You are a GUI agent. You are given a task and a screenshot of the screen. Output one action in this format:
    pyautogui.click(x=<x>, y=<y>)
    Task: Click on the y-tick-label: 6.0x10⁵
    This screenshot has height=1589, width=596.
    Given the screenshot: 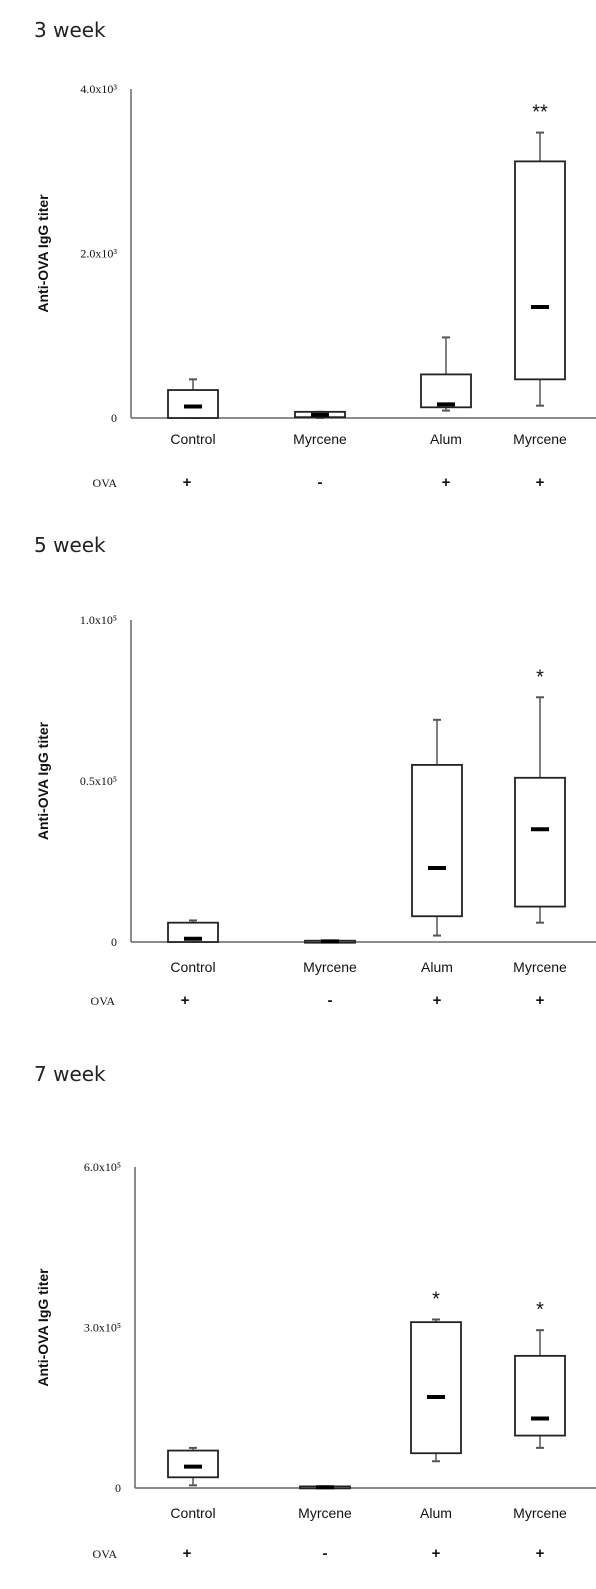 What is the action you would take?
    pyautogui.click(x=102, y=1167)
    